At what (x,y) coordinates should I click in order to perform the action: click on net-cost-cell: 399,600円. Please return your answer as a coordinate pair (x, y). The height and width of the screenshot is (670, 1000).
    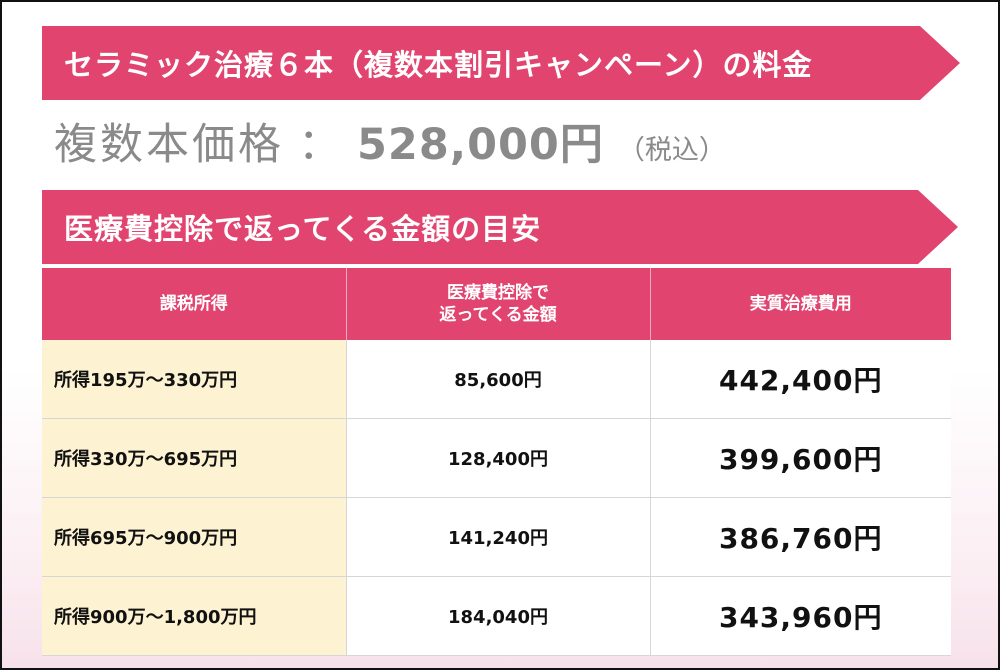
    Looking at the image, I should click on (800, 458).